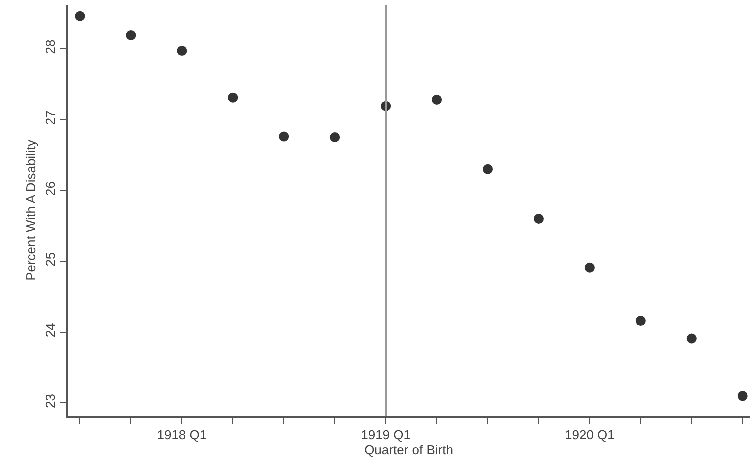  I want to click on x-axis-title: Quarter of Birth, so click(409, 450).